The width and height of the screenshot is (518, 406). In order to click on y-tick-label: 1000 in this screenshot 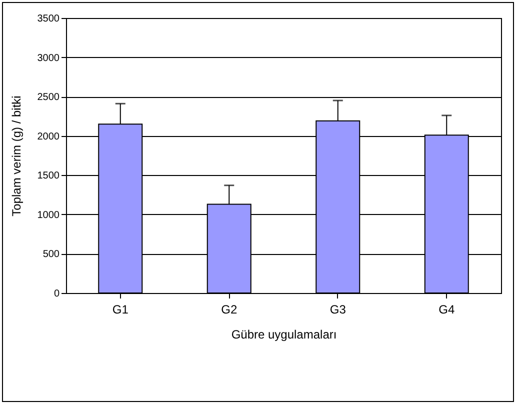, I will do `click(48, 215)`.